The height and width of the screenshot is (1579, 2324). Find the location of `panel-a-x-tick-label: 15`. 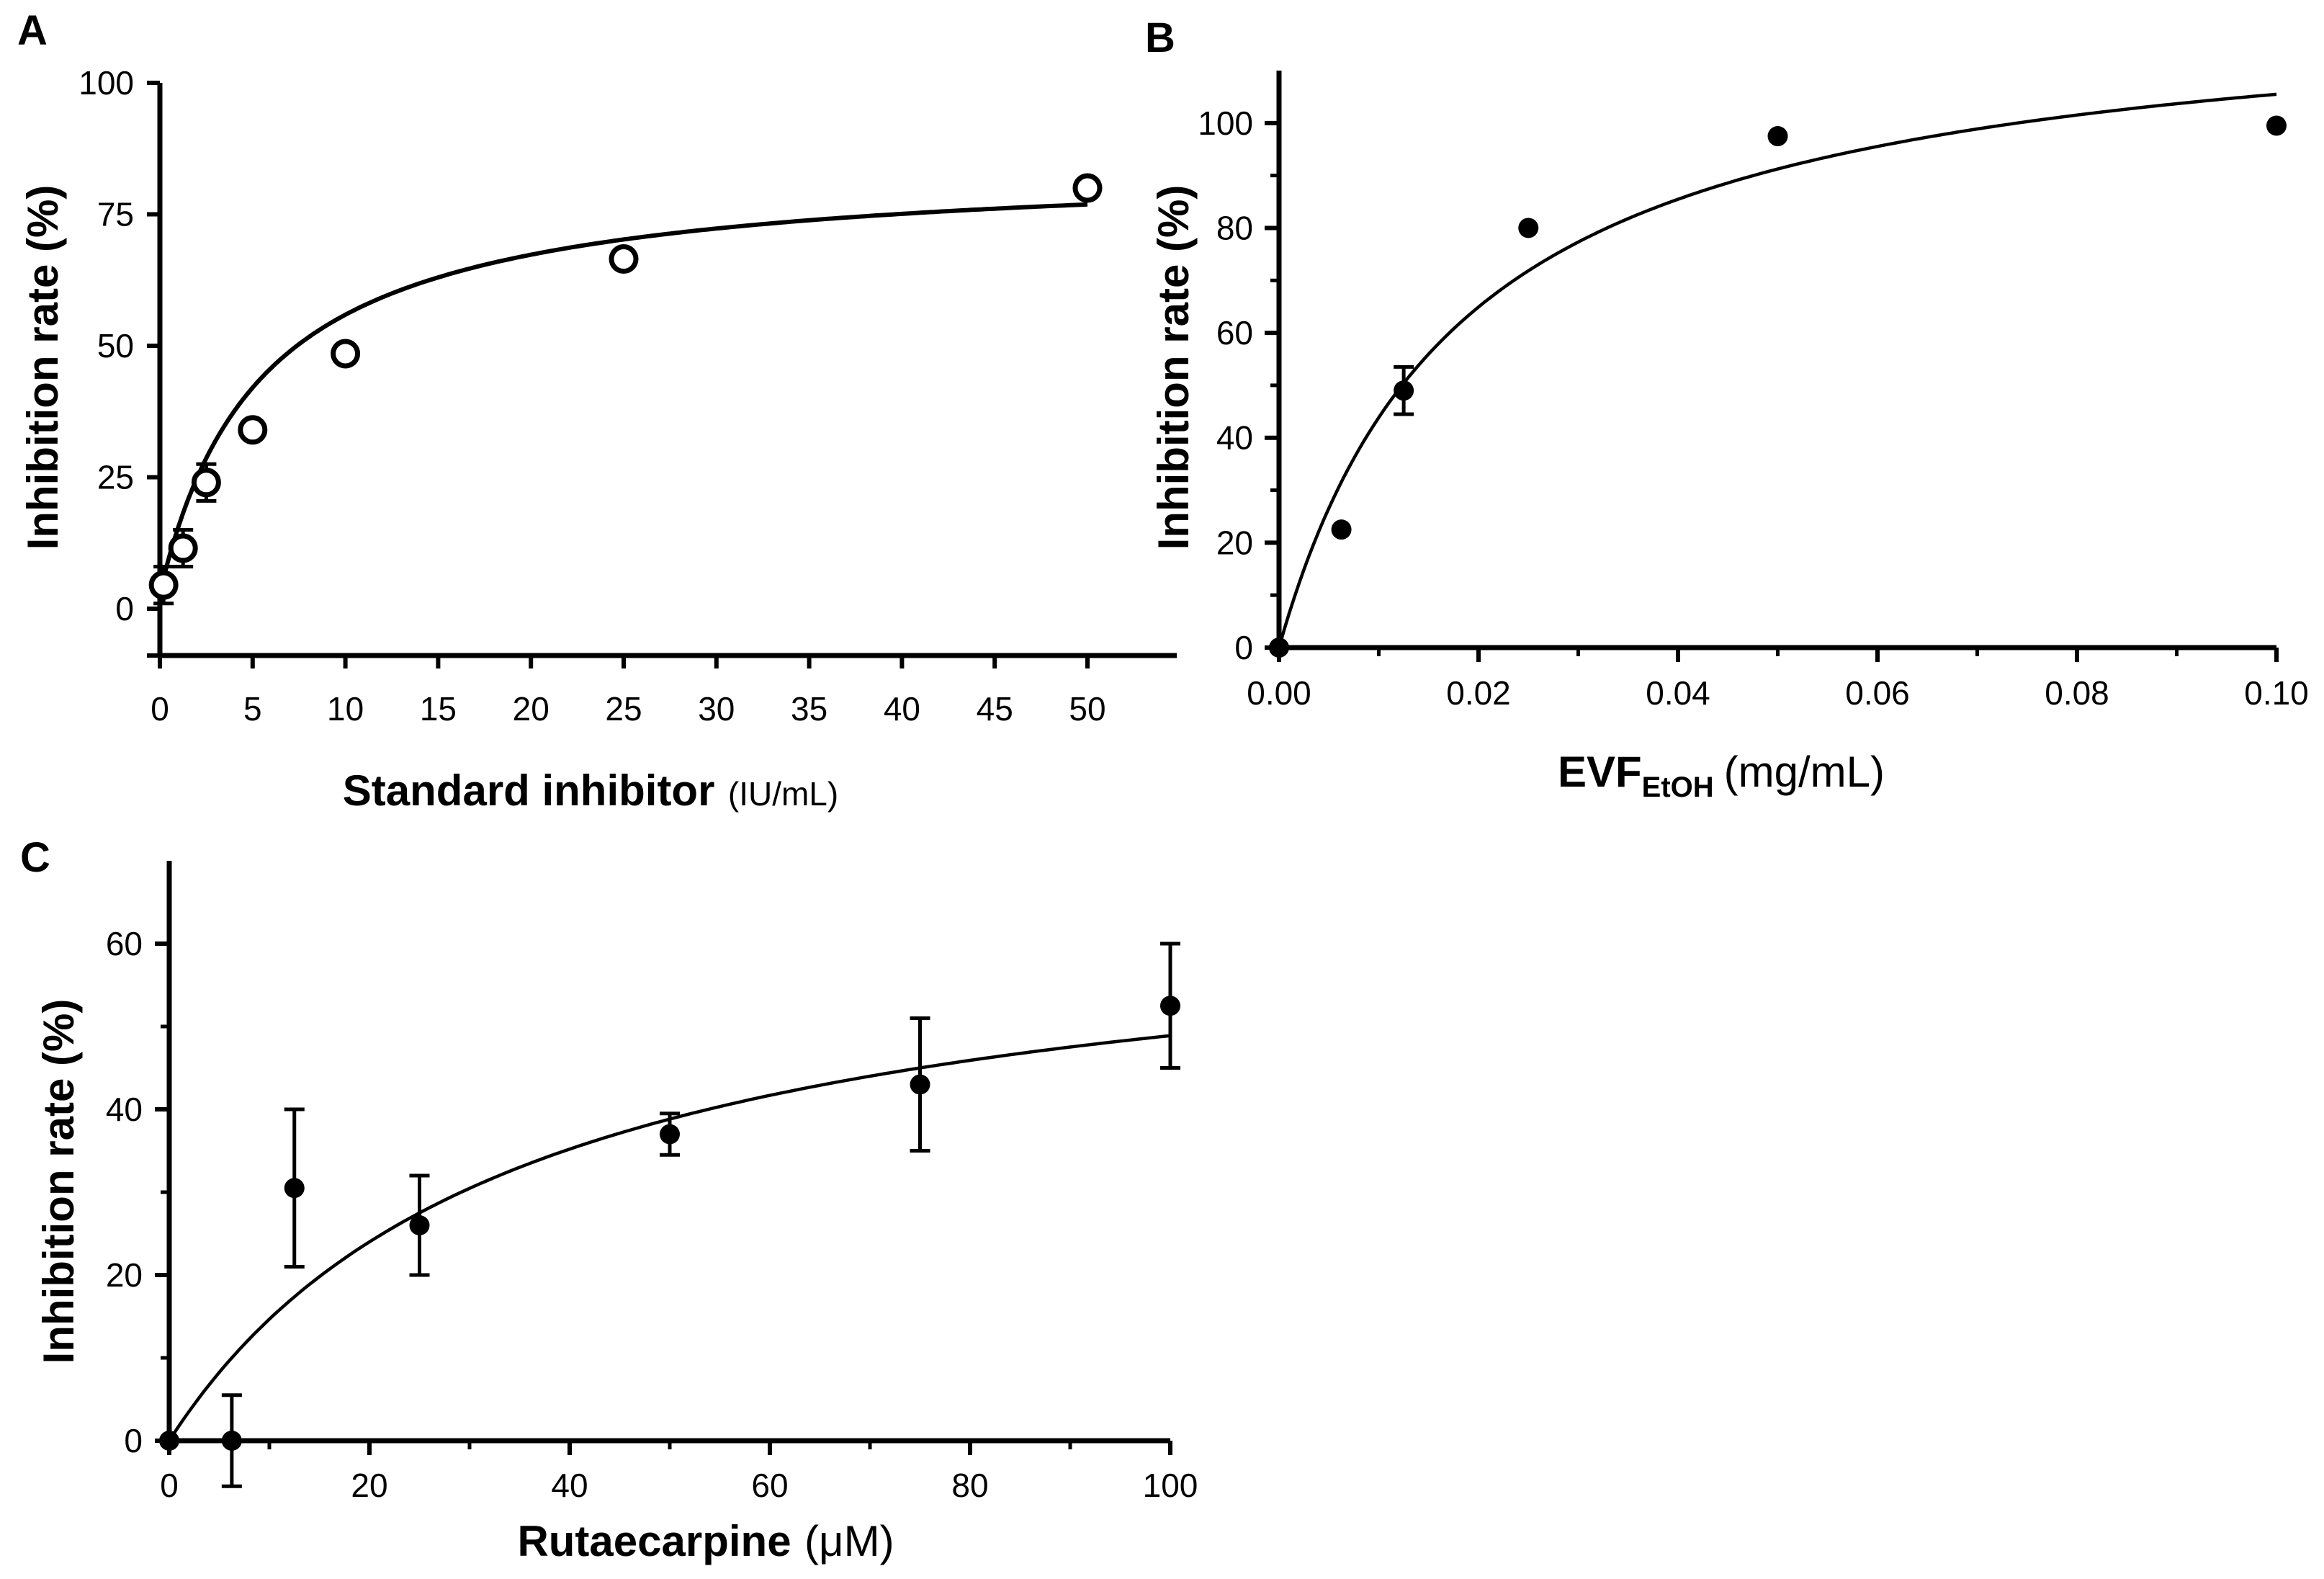

panel-a-x-tick-label: 15 is located at coordinates (438, 709).